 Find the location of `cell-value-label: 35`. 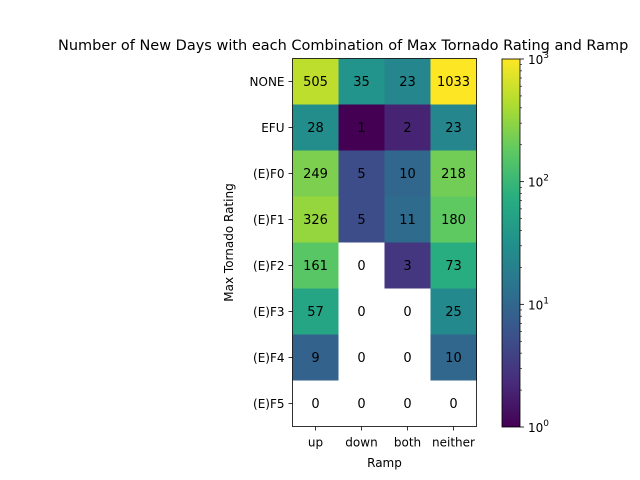

cell-value-label: 35 is located at coordinates (361, 82).